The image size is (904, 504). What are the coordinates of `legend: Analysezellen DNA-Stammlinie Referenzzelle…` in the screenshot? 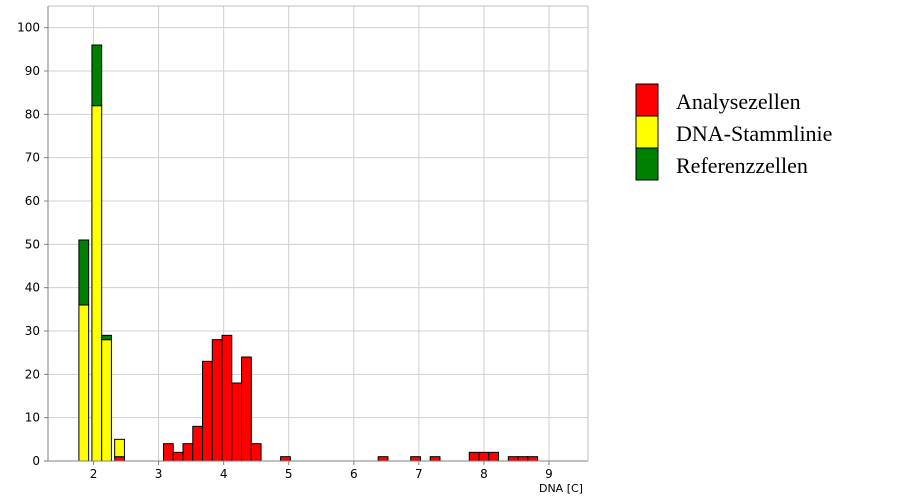 It's located at (733, 132).